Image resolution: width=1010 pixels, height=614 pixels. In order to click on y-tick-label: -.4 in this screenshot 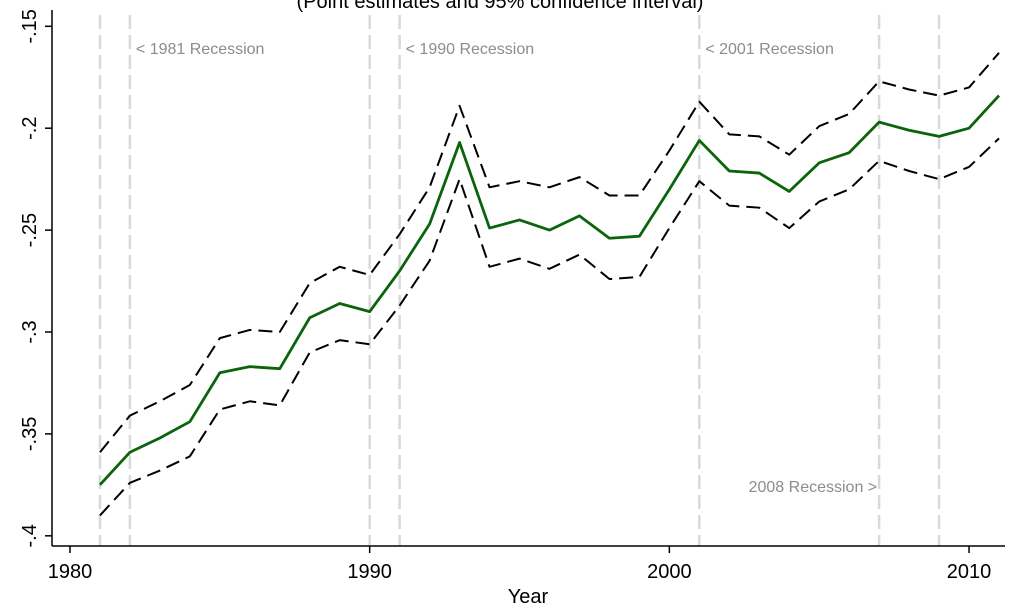, I will do `click(30, 535)`.